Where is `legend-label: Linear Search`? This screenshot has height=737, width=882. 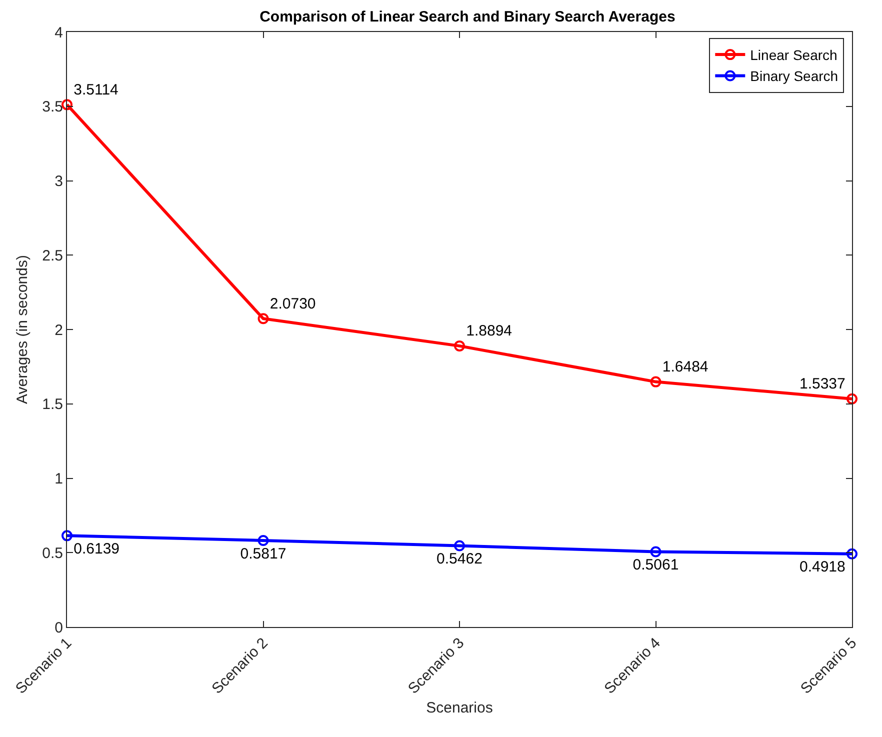
legend-label: Linear Search is located at coordinates (794, 55).